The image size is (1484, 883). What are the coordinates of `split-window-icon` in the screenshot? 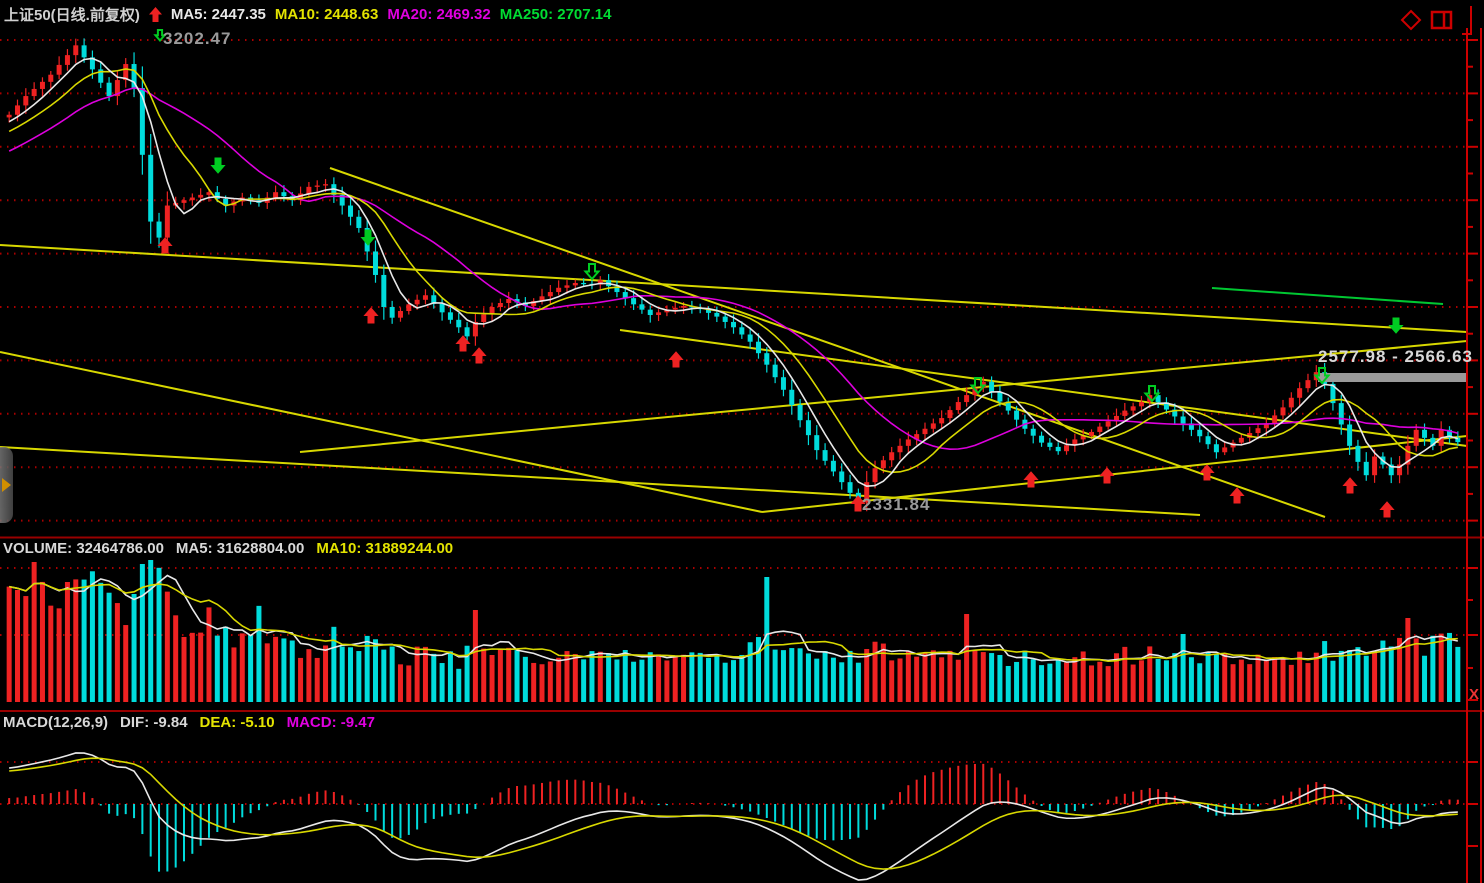 It's located at (1442, 20).